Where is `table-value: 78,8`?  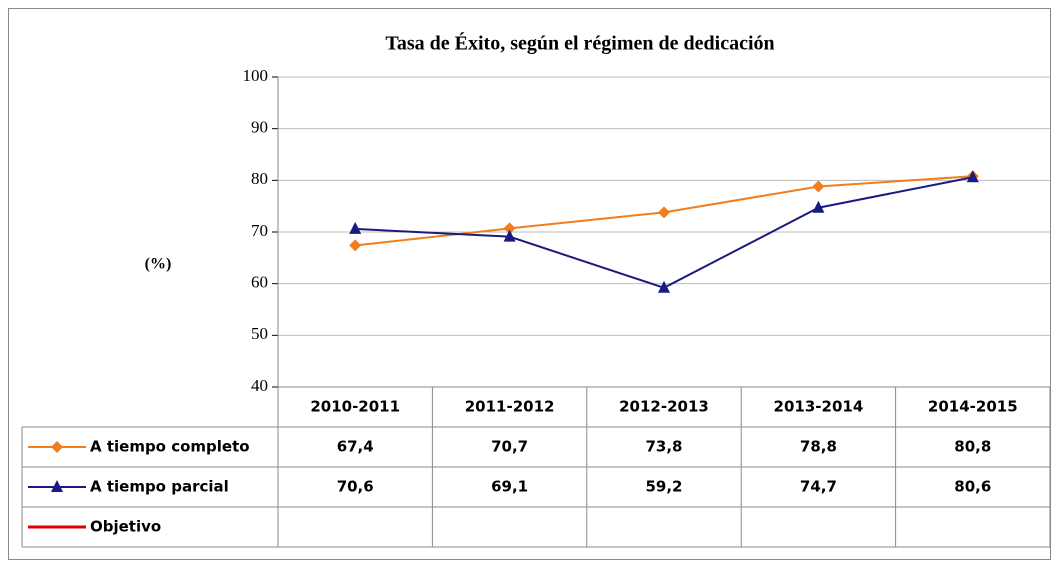 table-value: 78,8 is located at coordinates (818, 447).